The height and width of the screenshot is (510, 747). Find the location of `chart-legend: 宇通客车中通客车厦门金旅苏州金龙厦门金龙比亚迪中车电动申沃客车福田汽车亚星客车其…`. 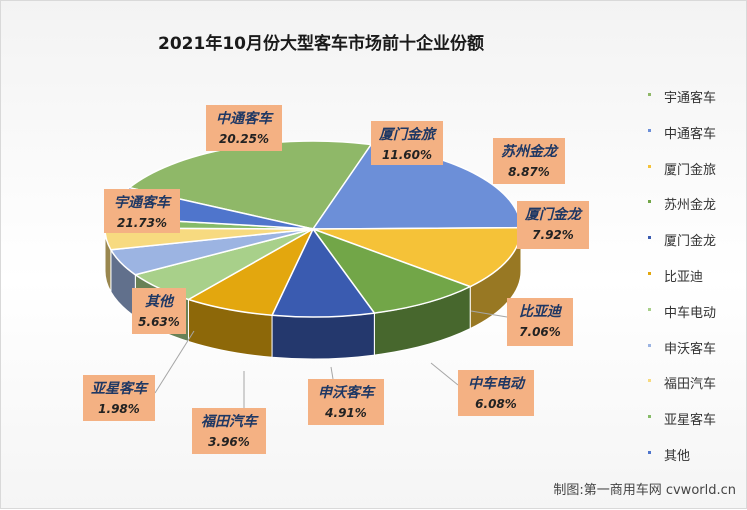

chart-legend: 宇通客车中通客车厦门金旅苏州金龙厦门金龙比亚迪中车电动申沃客车福田汽车亚星客车其… is located at coordinates (692, 280).